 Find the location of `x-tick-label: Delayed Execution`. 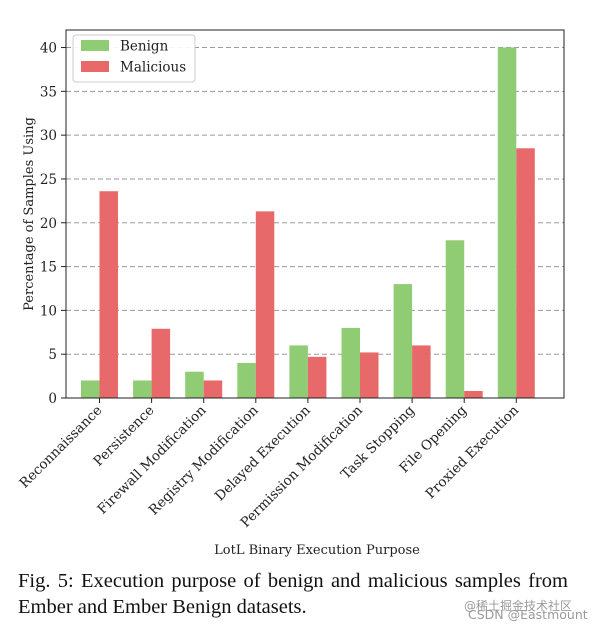

x-tick-label: Delayed Execution is located at coordinates (263, 453).